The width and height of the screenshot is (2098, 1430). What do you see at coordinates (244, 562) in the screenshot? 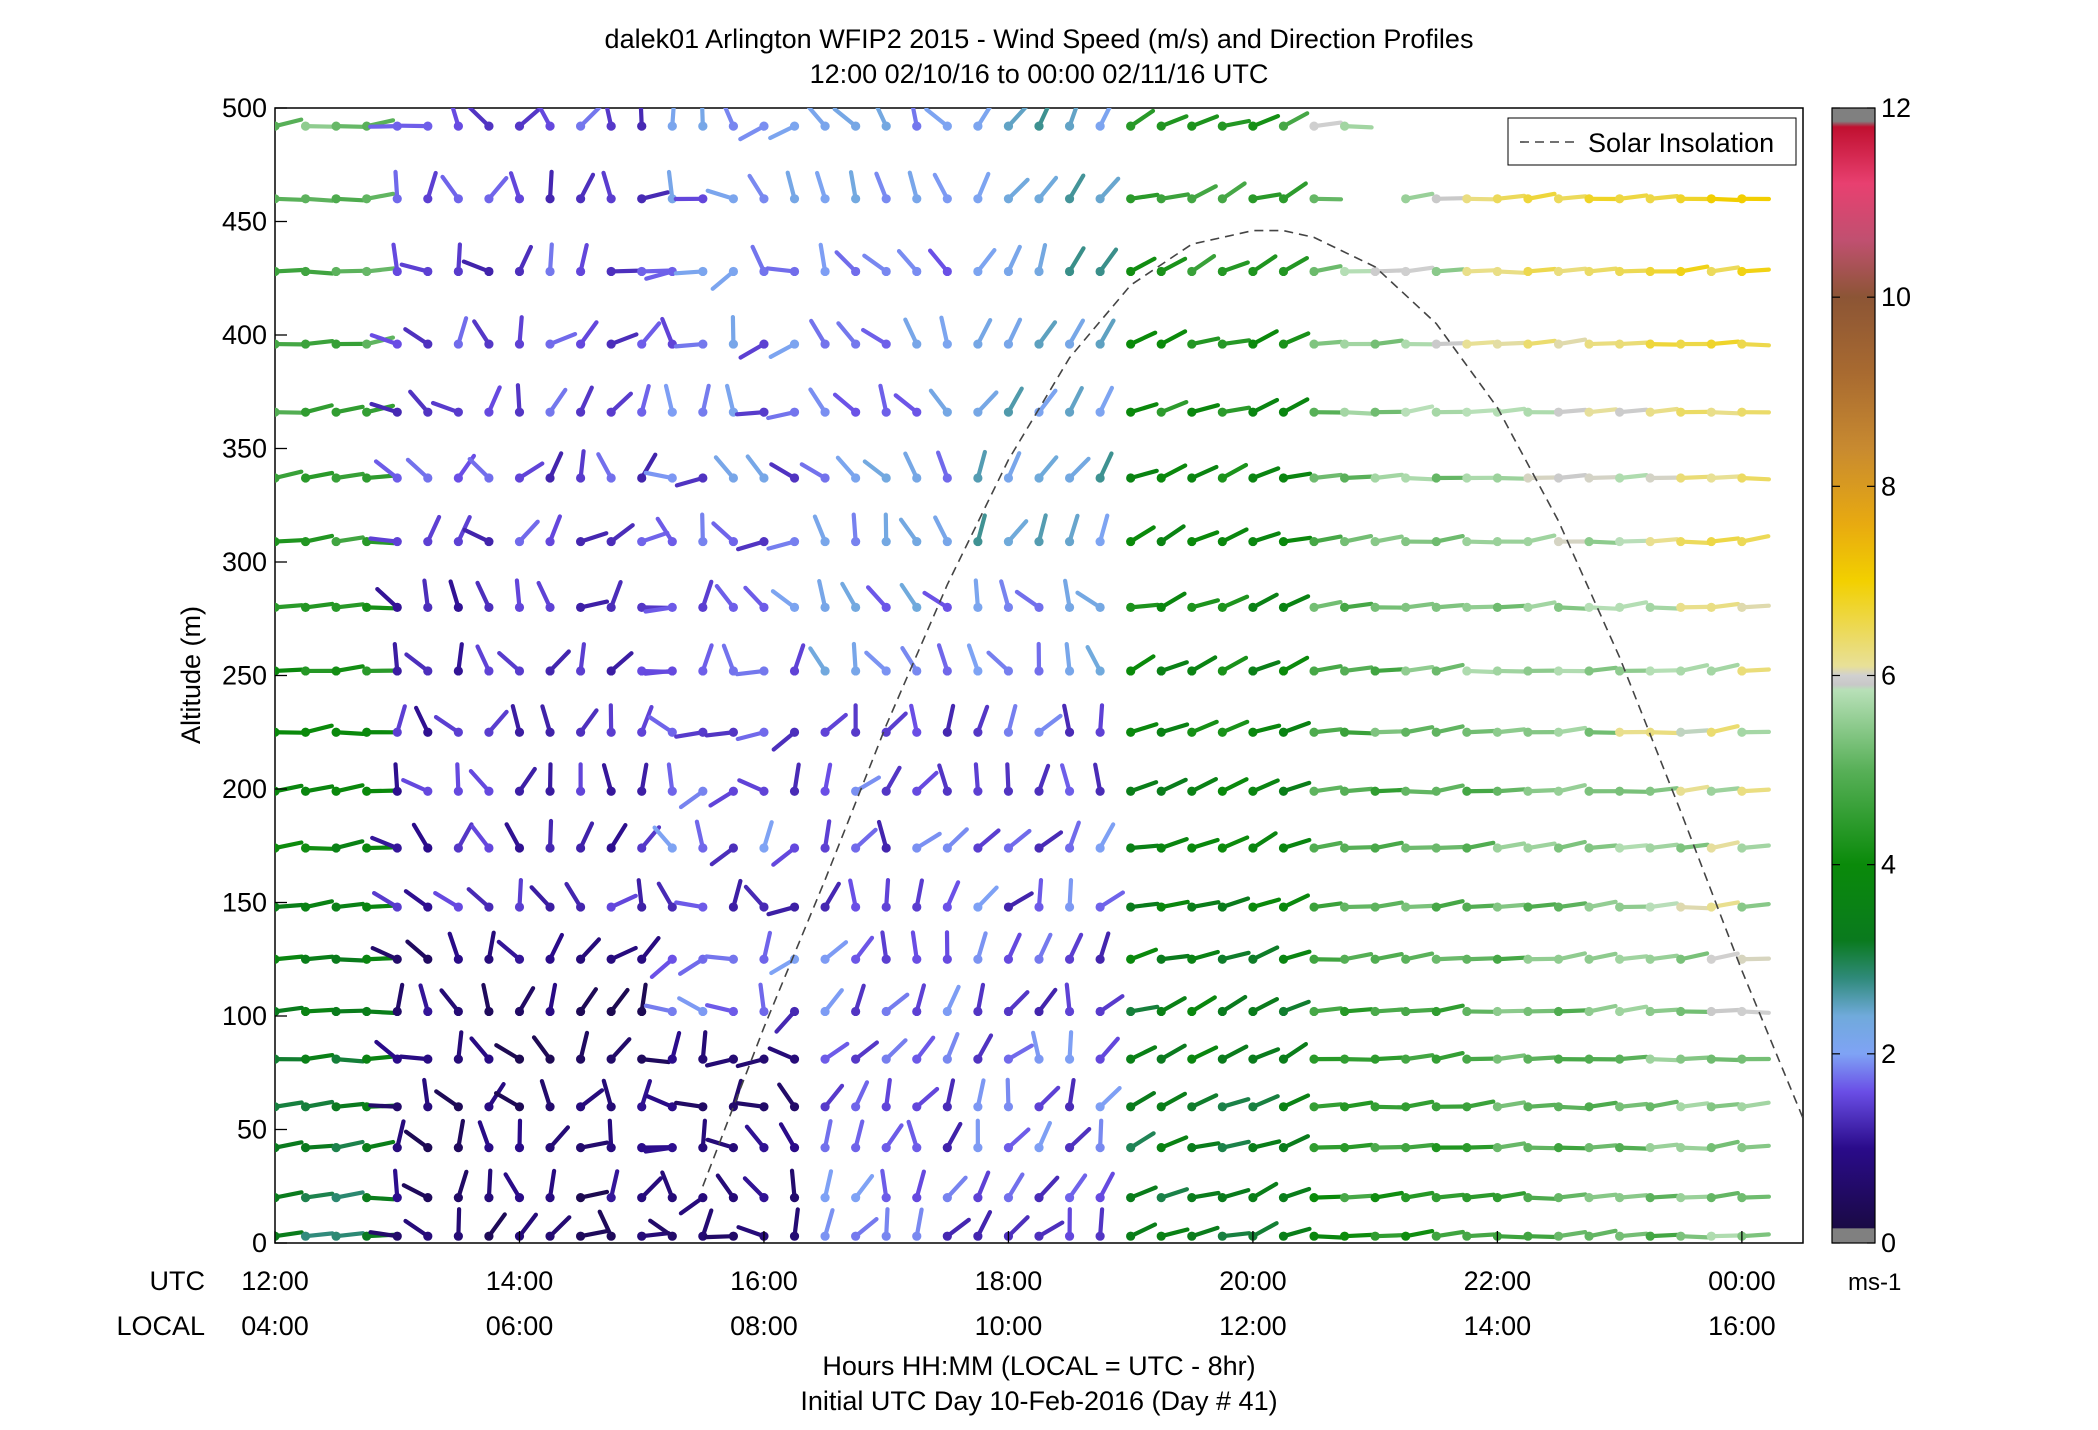
I see `y-tick-label: 300` at bounding box center [244, 562].